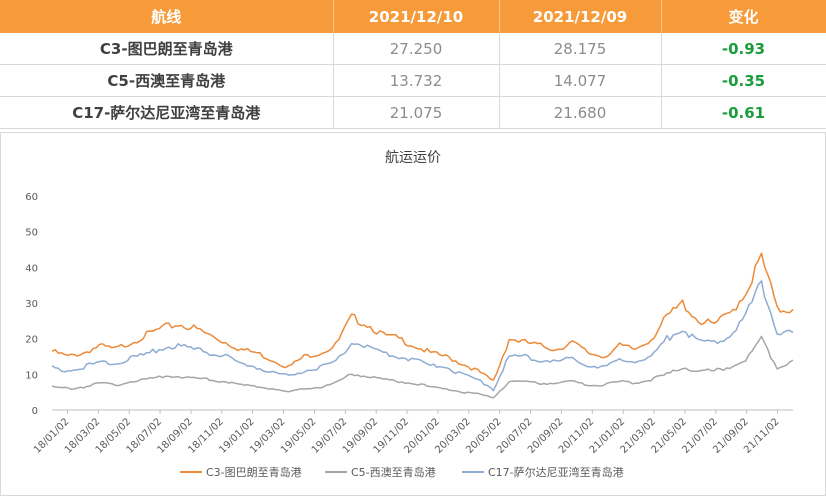 The height and width of the screenshot is (496, 826). I want to click on route-name: C17-萨尔达尼亚湾至青岛港, so click(167, 112).